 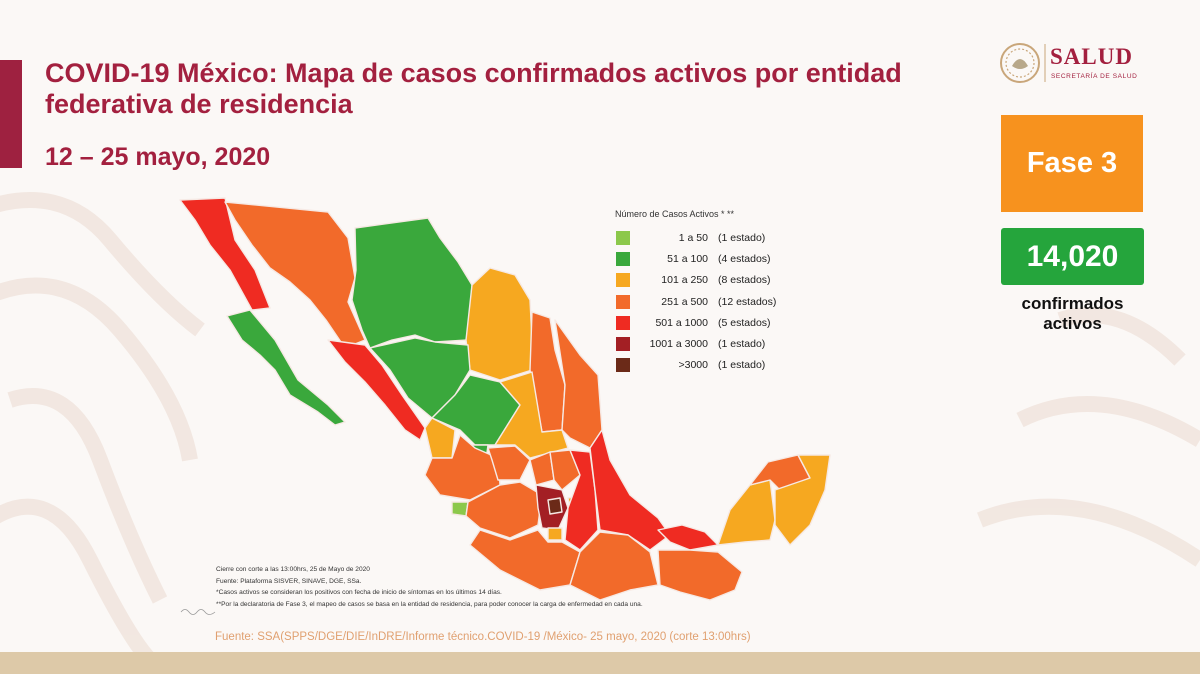 What do you see at coordinates (295, 275) in the screenshot?
I see `state-sonora` at bounding box center [295, 275].